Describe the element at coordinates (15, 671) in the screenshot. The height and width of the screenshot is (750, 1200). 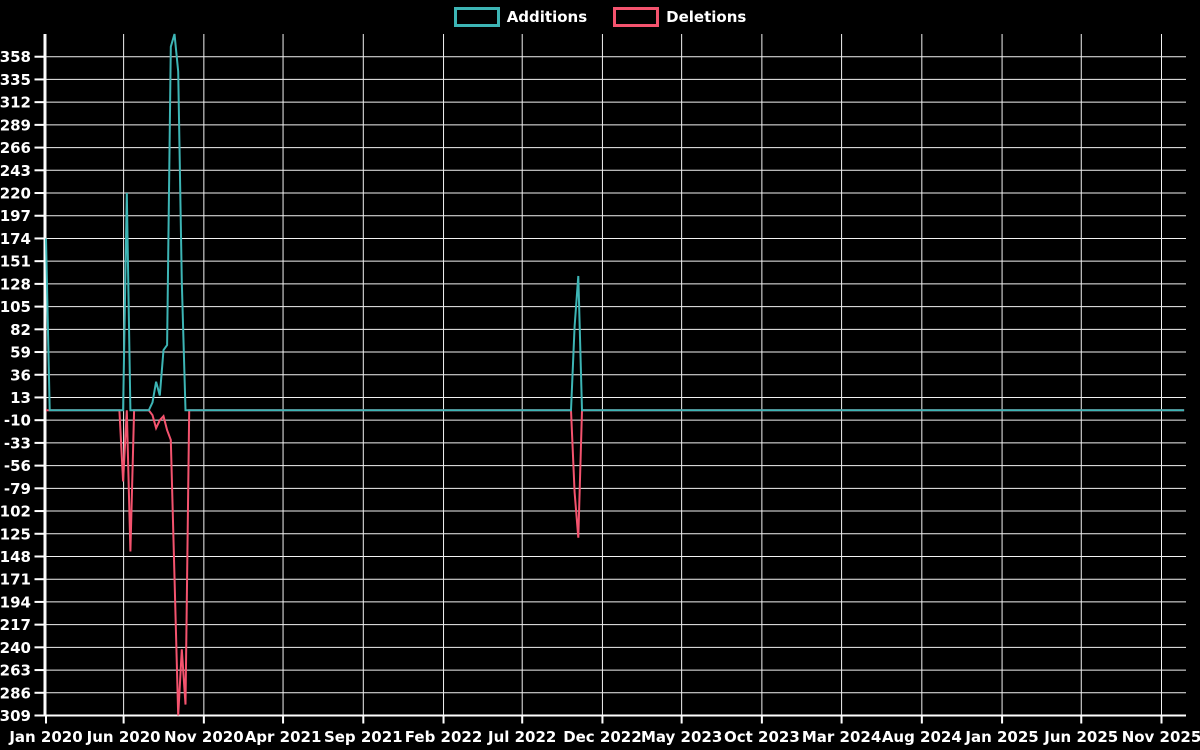
I see `y-tick-label: -263` at that location.